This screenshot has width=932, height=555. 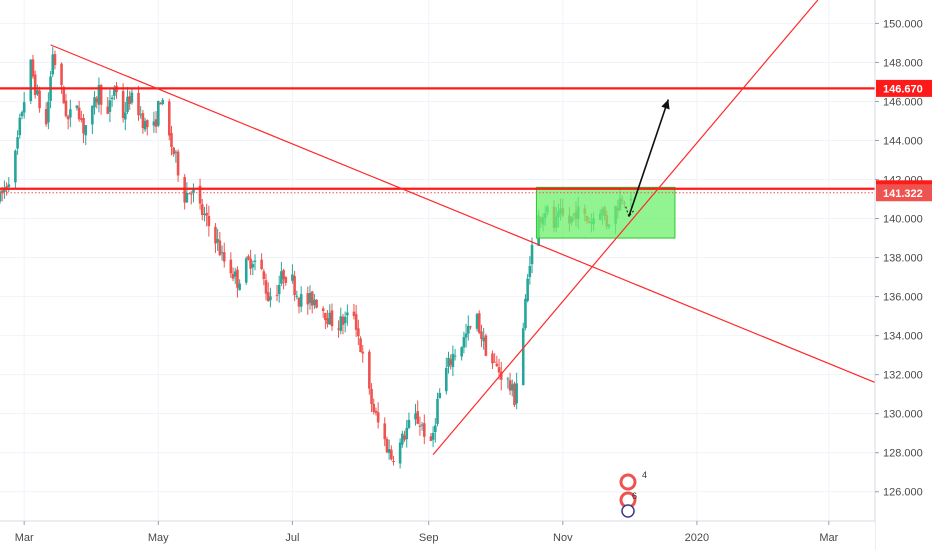 I want to click on price-tick-label: 132.000, so click(x=903, y=376).